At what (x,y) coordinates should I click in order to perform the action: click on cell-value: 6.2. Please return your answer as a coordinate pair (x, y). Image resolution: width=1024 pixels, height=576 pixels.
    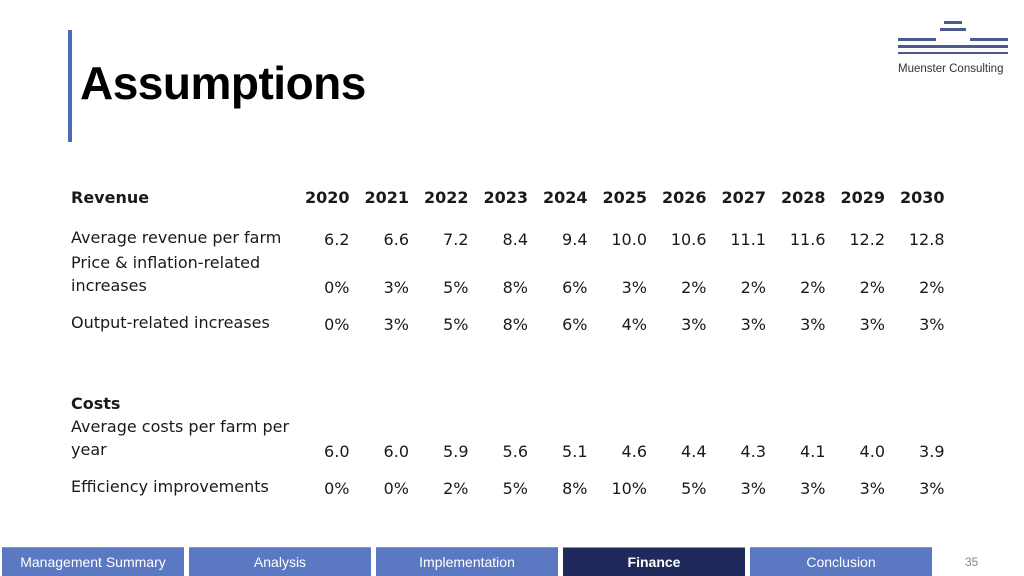
    Looking at the image, I should click on (337, 239).